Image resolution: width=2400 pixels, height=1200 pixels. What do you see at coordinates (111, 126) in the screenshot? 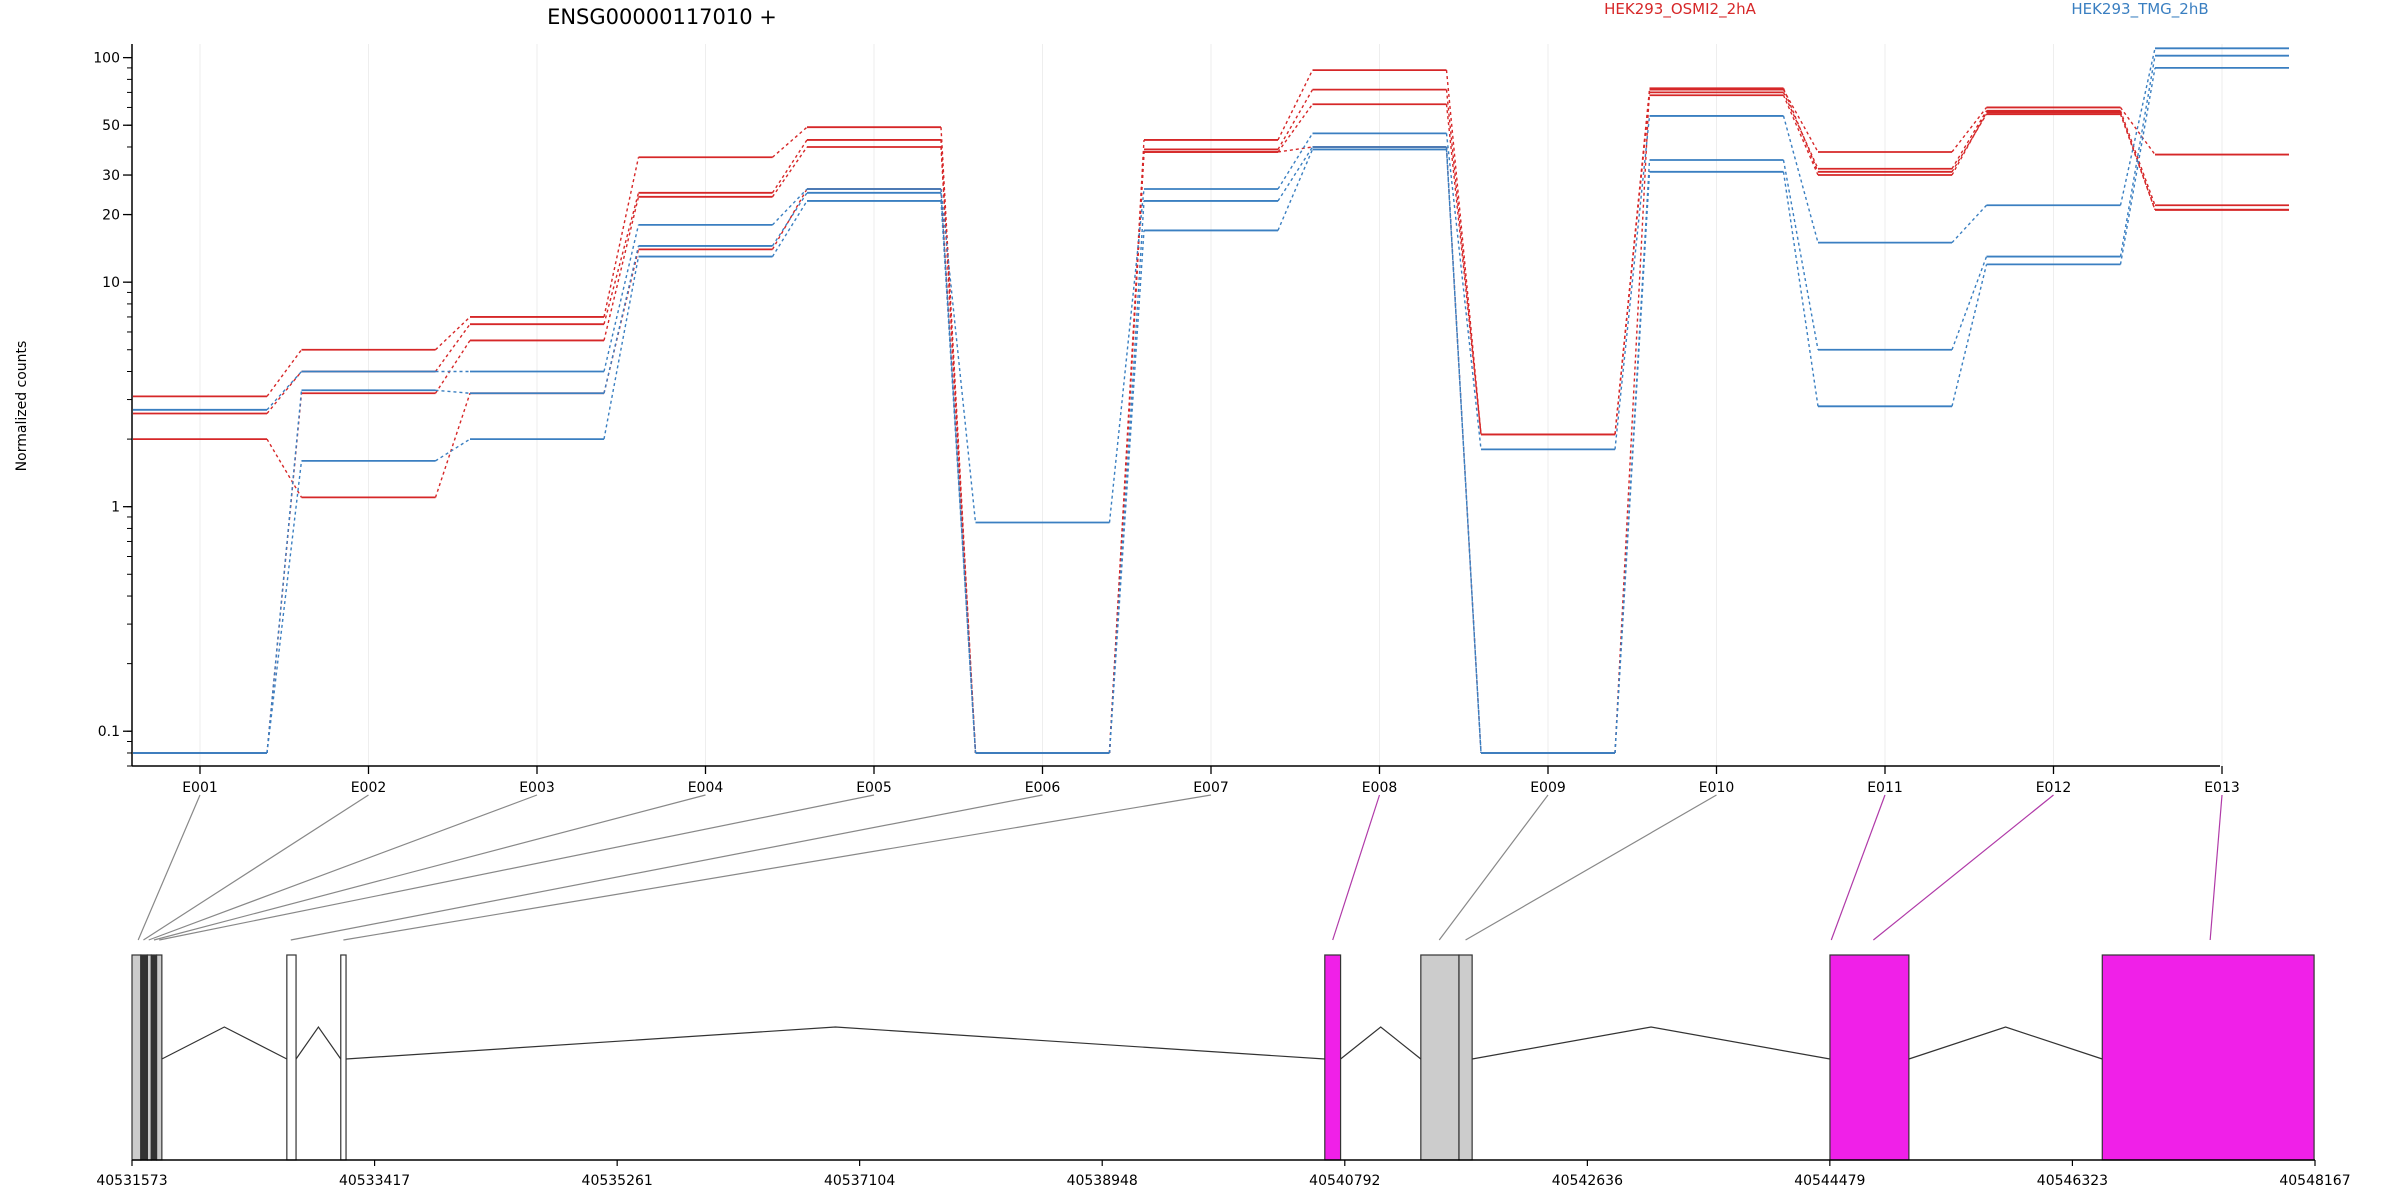
I see `y-tick-label: 50` at bounding box center [111, 126].